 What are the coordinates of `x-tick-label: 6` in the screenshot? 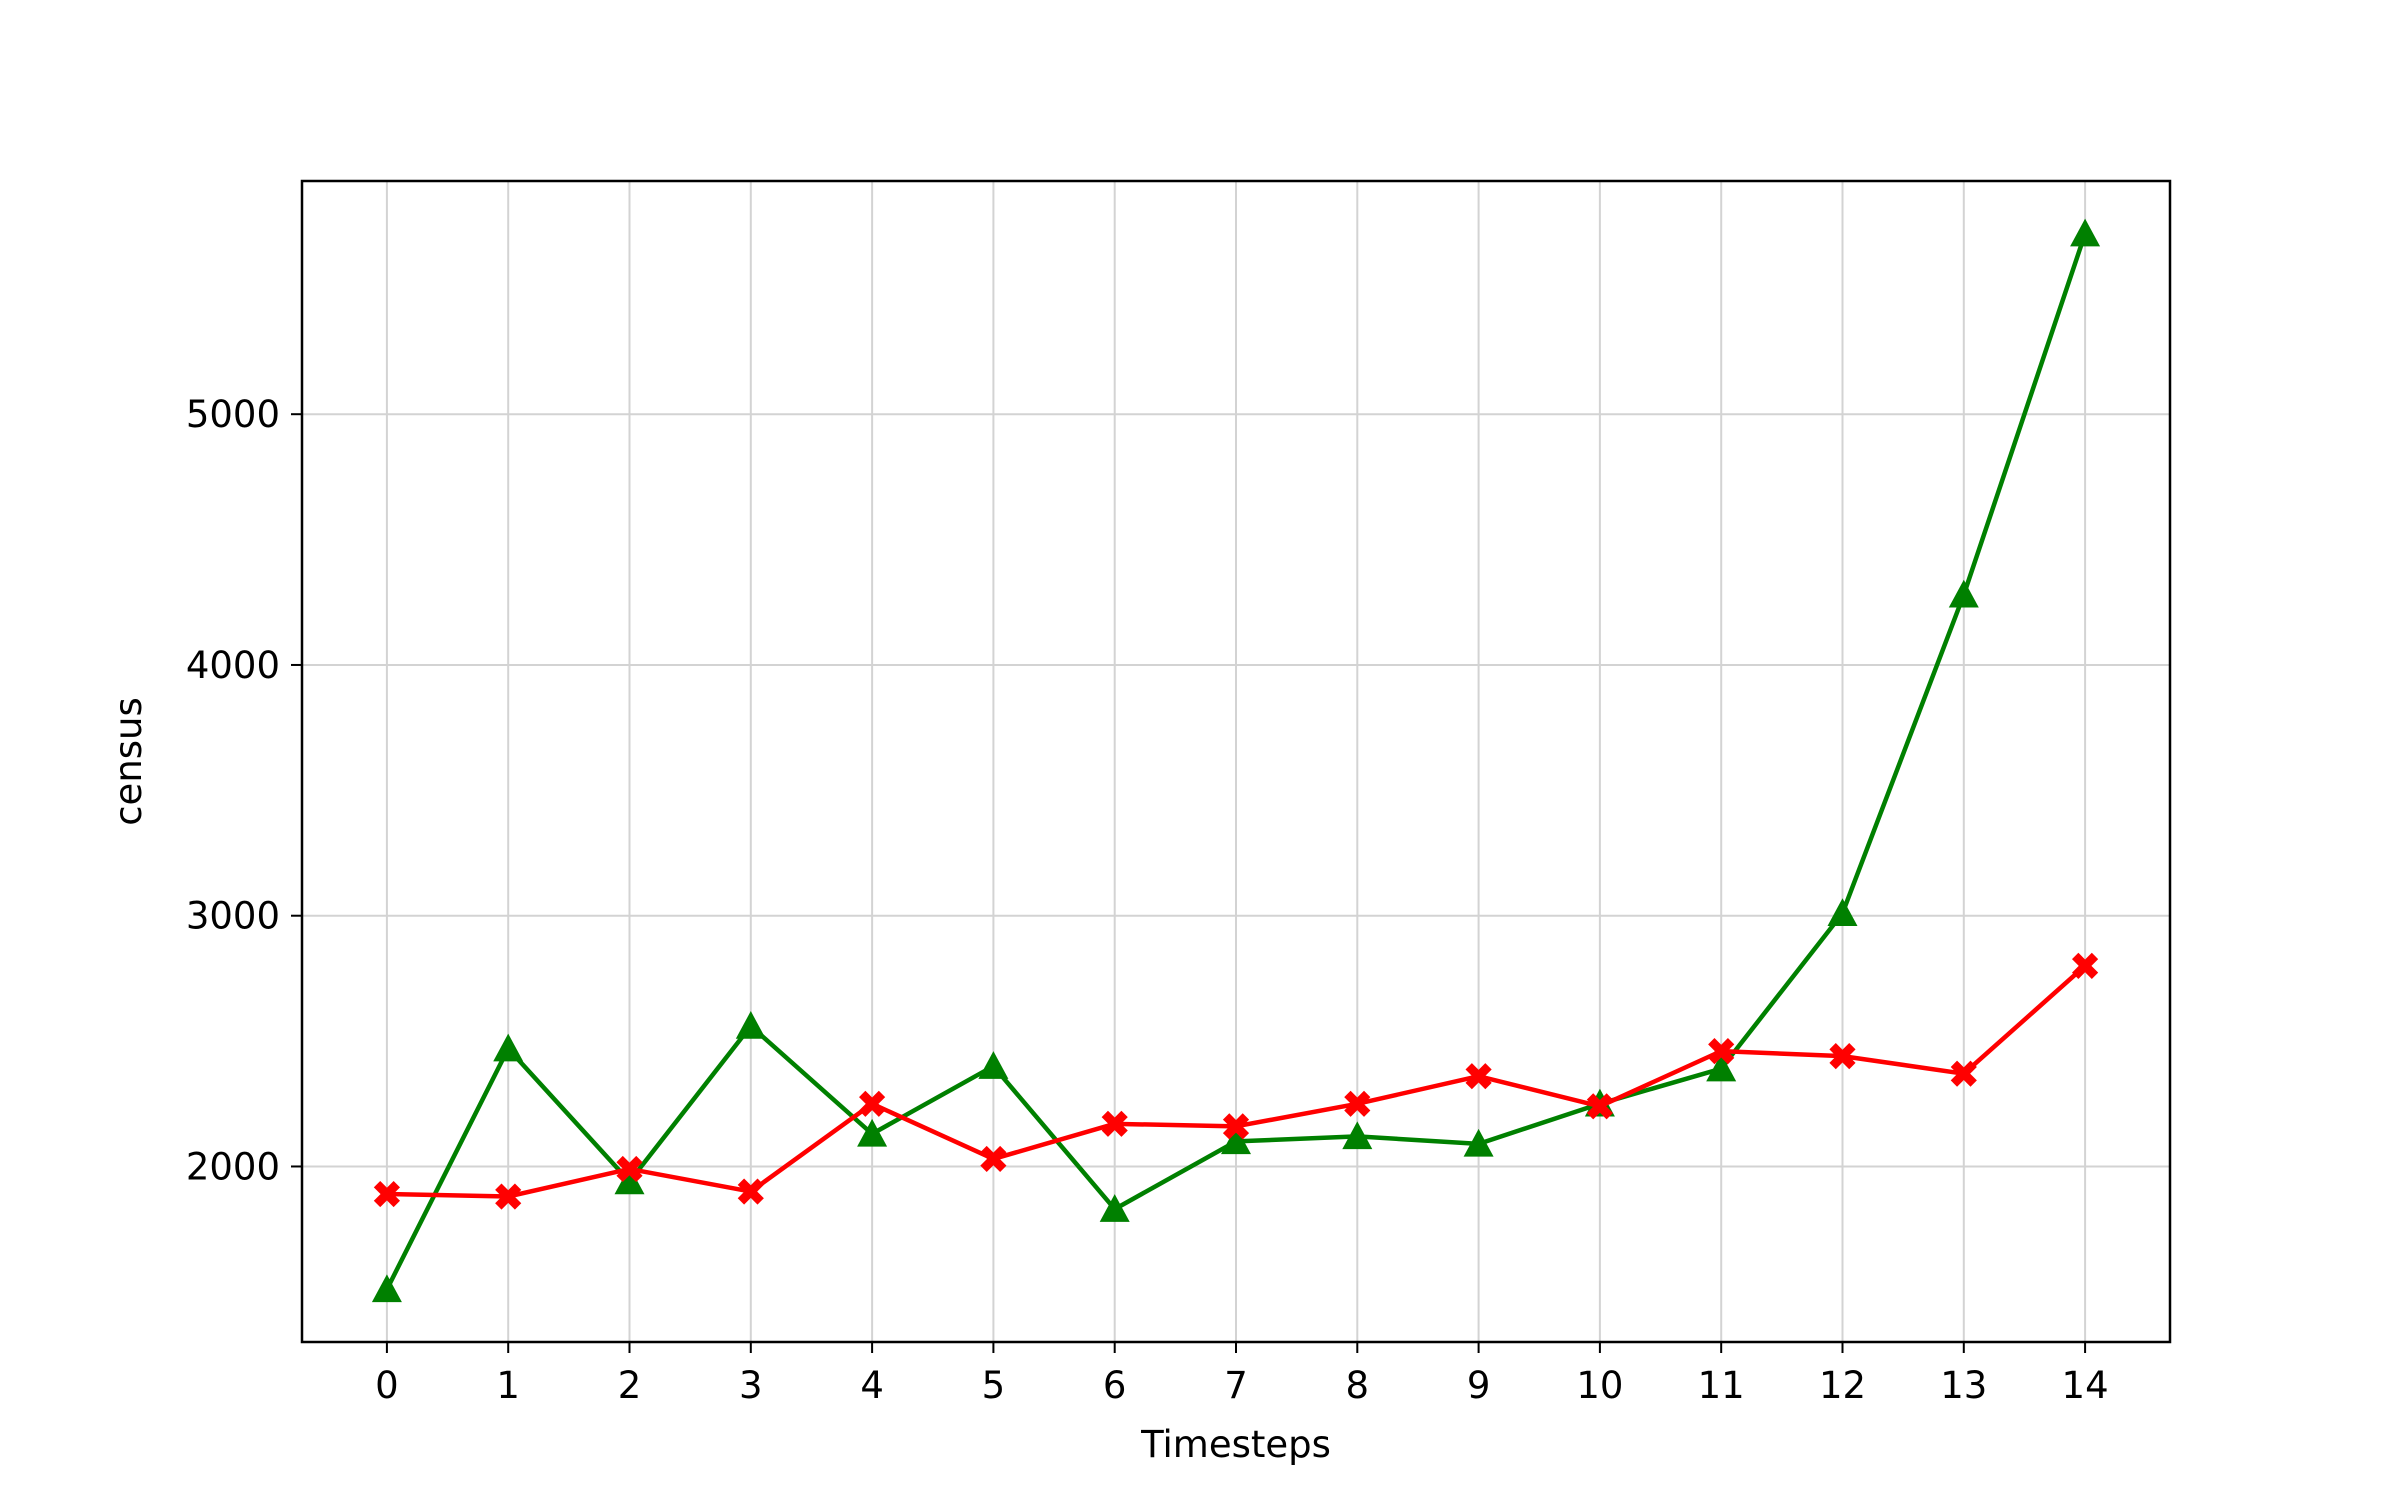 It's located at (1115, 1385).